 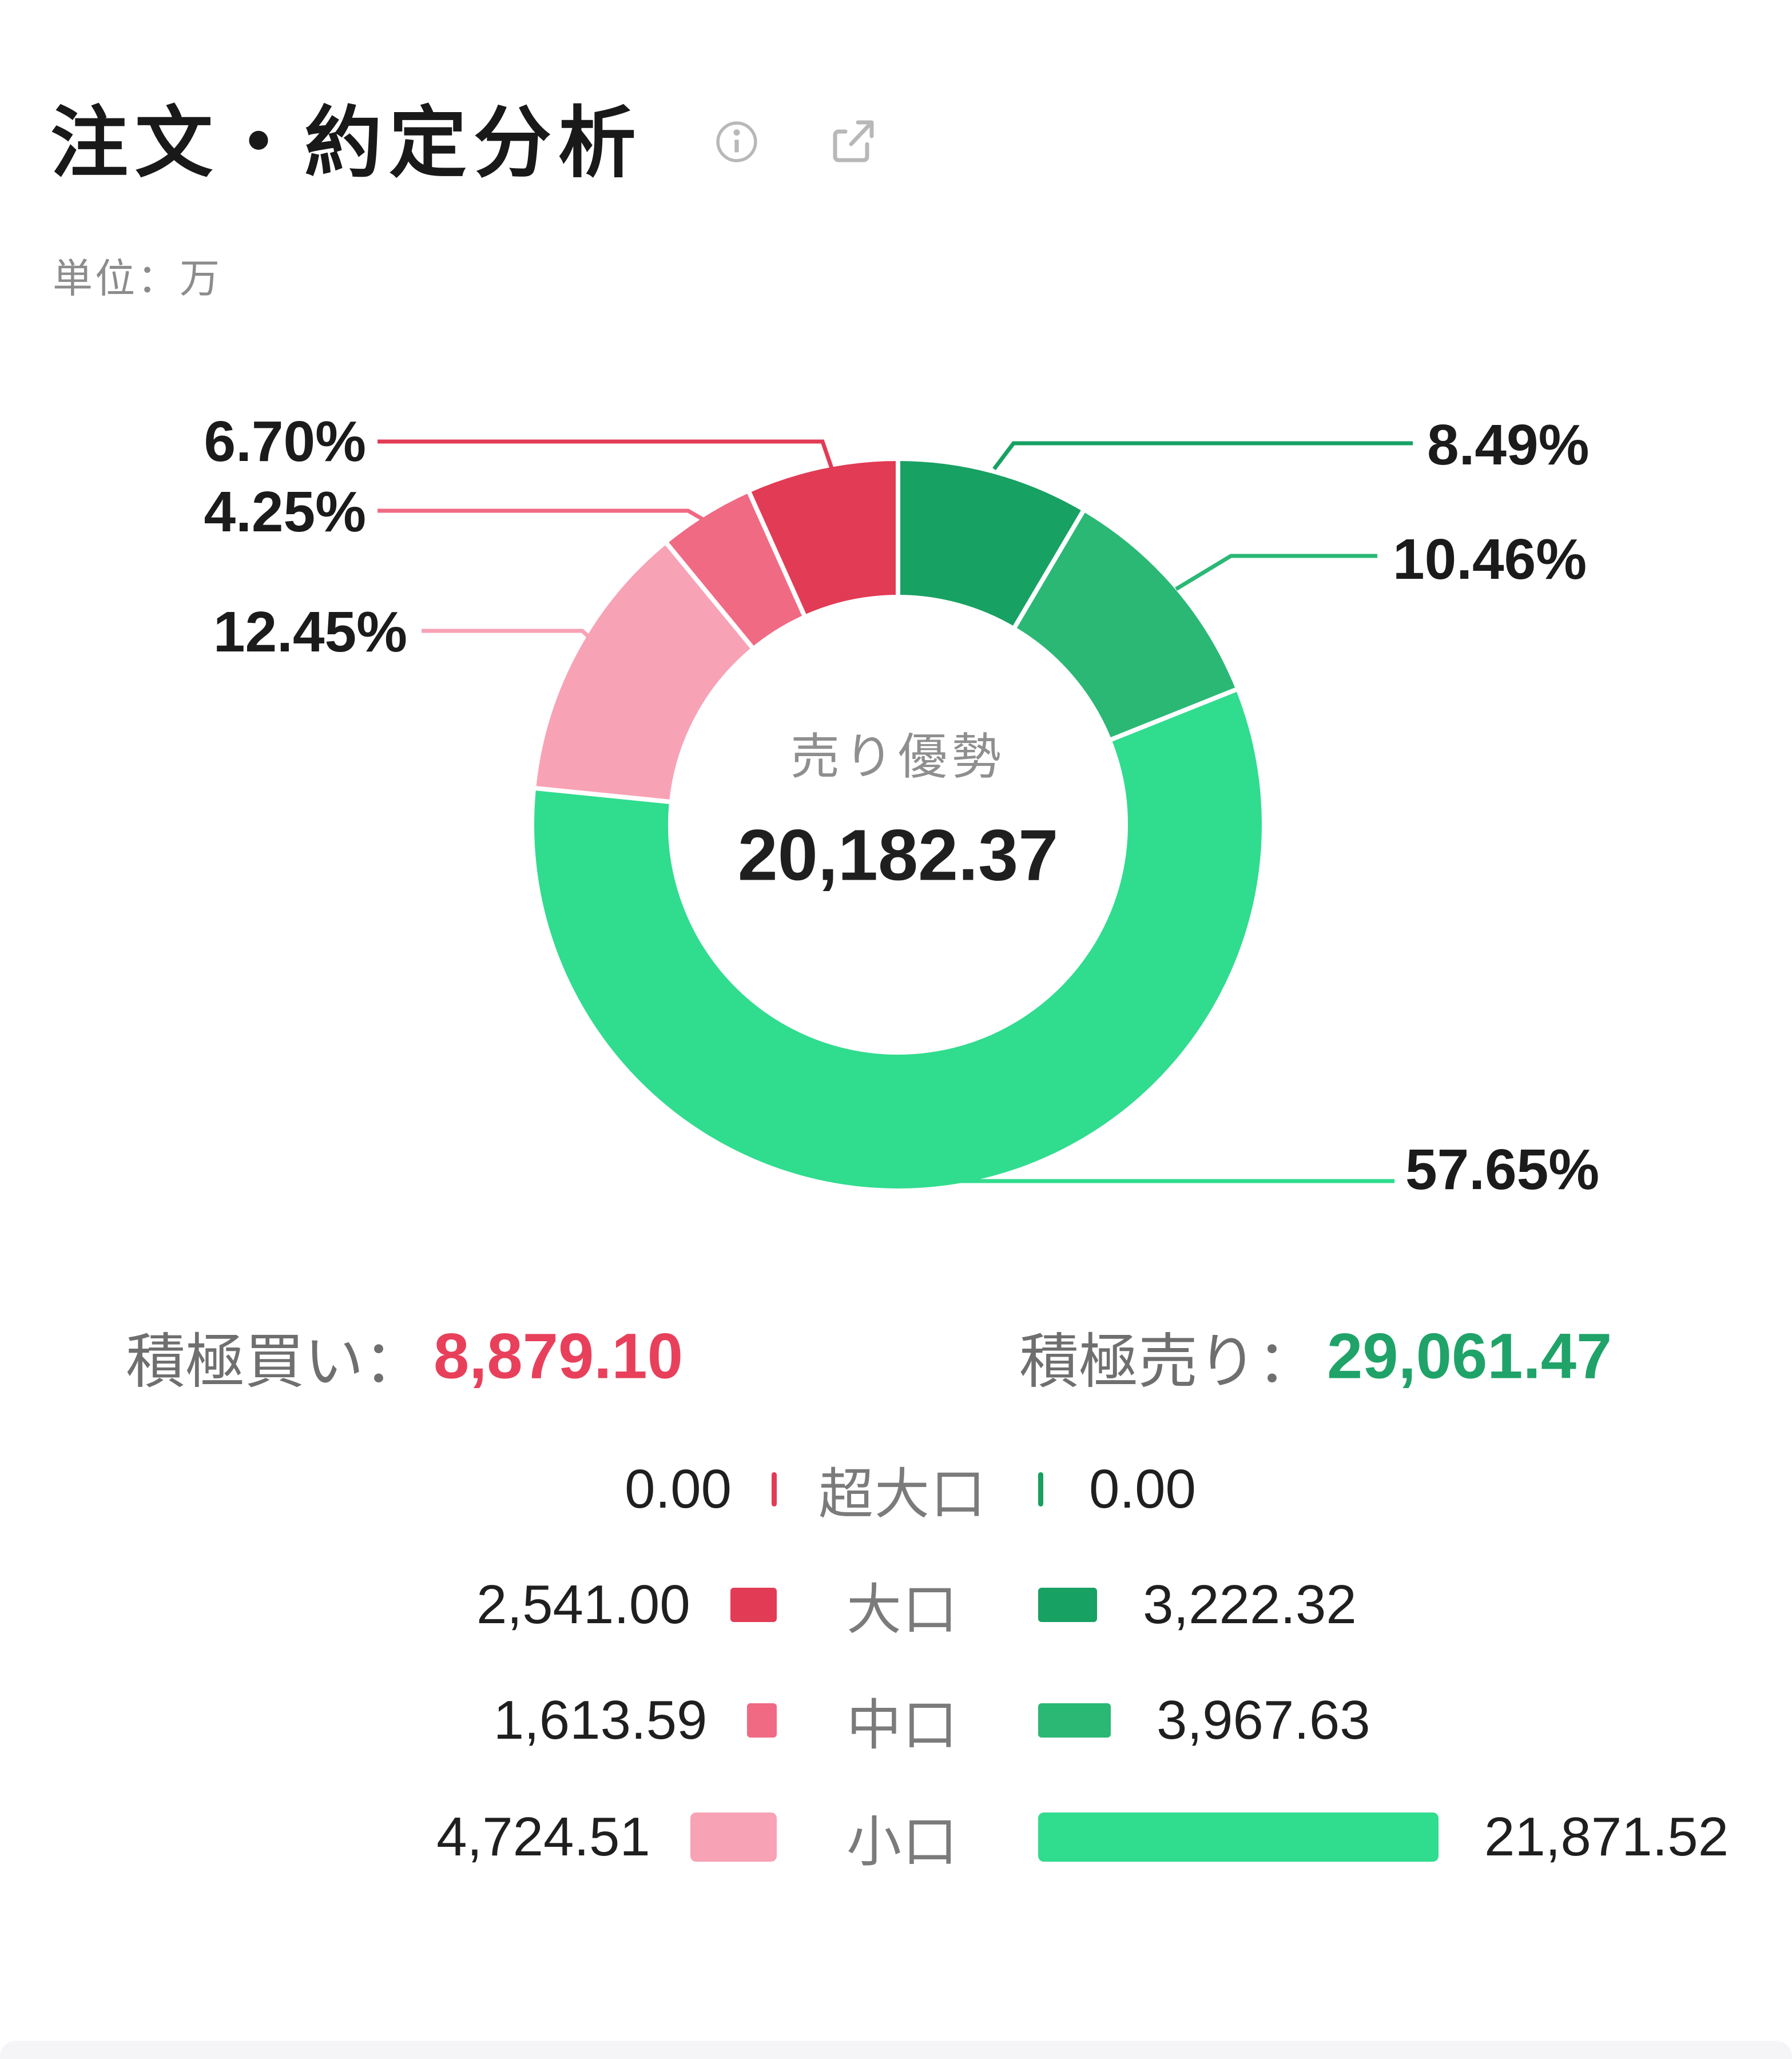 I want to click on aggressive-sell-total: 積極売り： 29,061.47, so click(x=1315, y=1357).